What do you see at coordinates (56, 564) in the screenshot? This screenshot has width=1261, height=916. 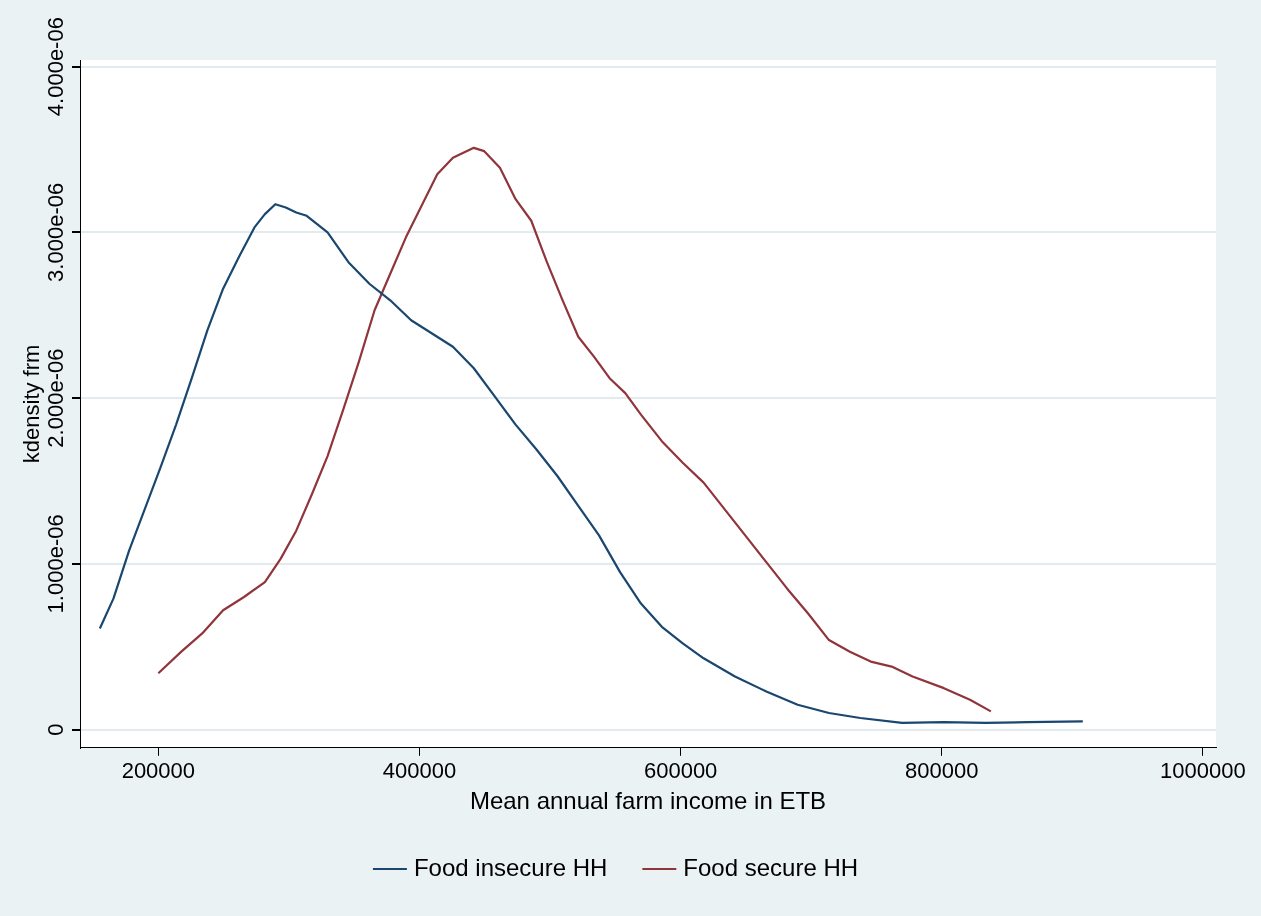 I see `y-tick-label: 1.000e-06` at bounding box center [56, 564].